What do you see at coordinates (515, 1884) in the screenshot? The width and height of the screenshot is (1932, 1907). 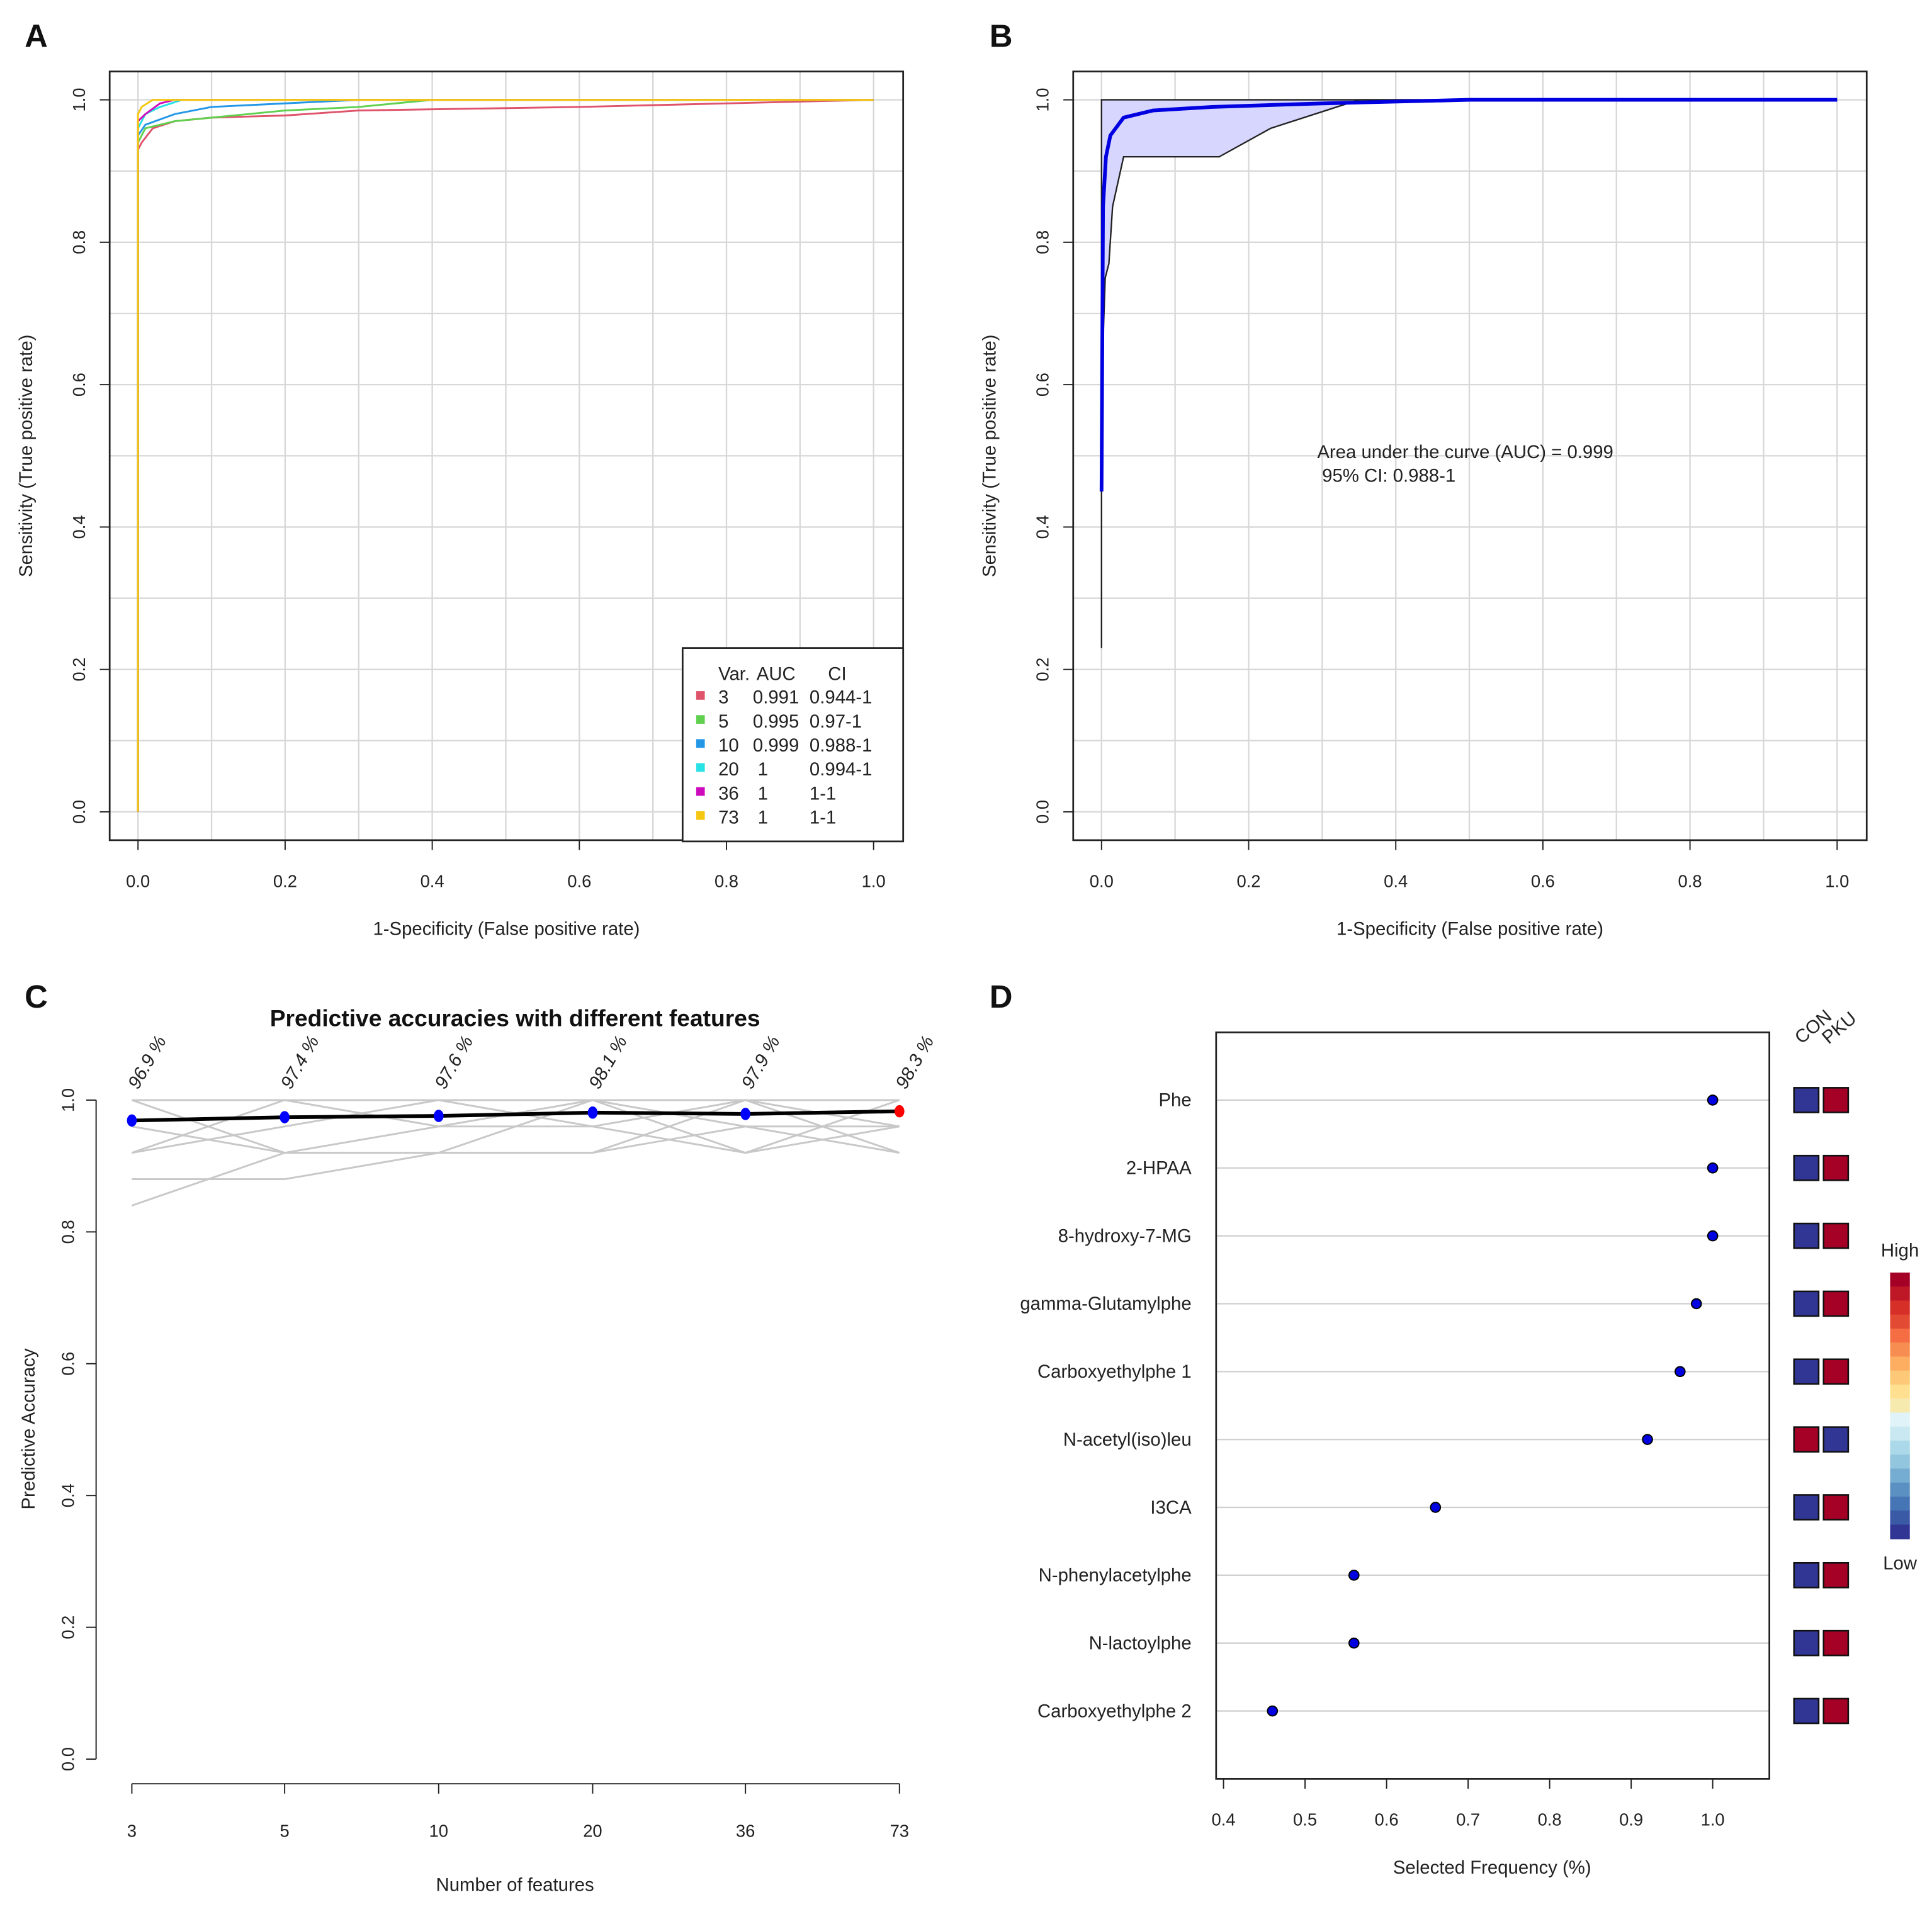 I see `x-axis-label: Number of features` at bounding box center [515, 1884].